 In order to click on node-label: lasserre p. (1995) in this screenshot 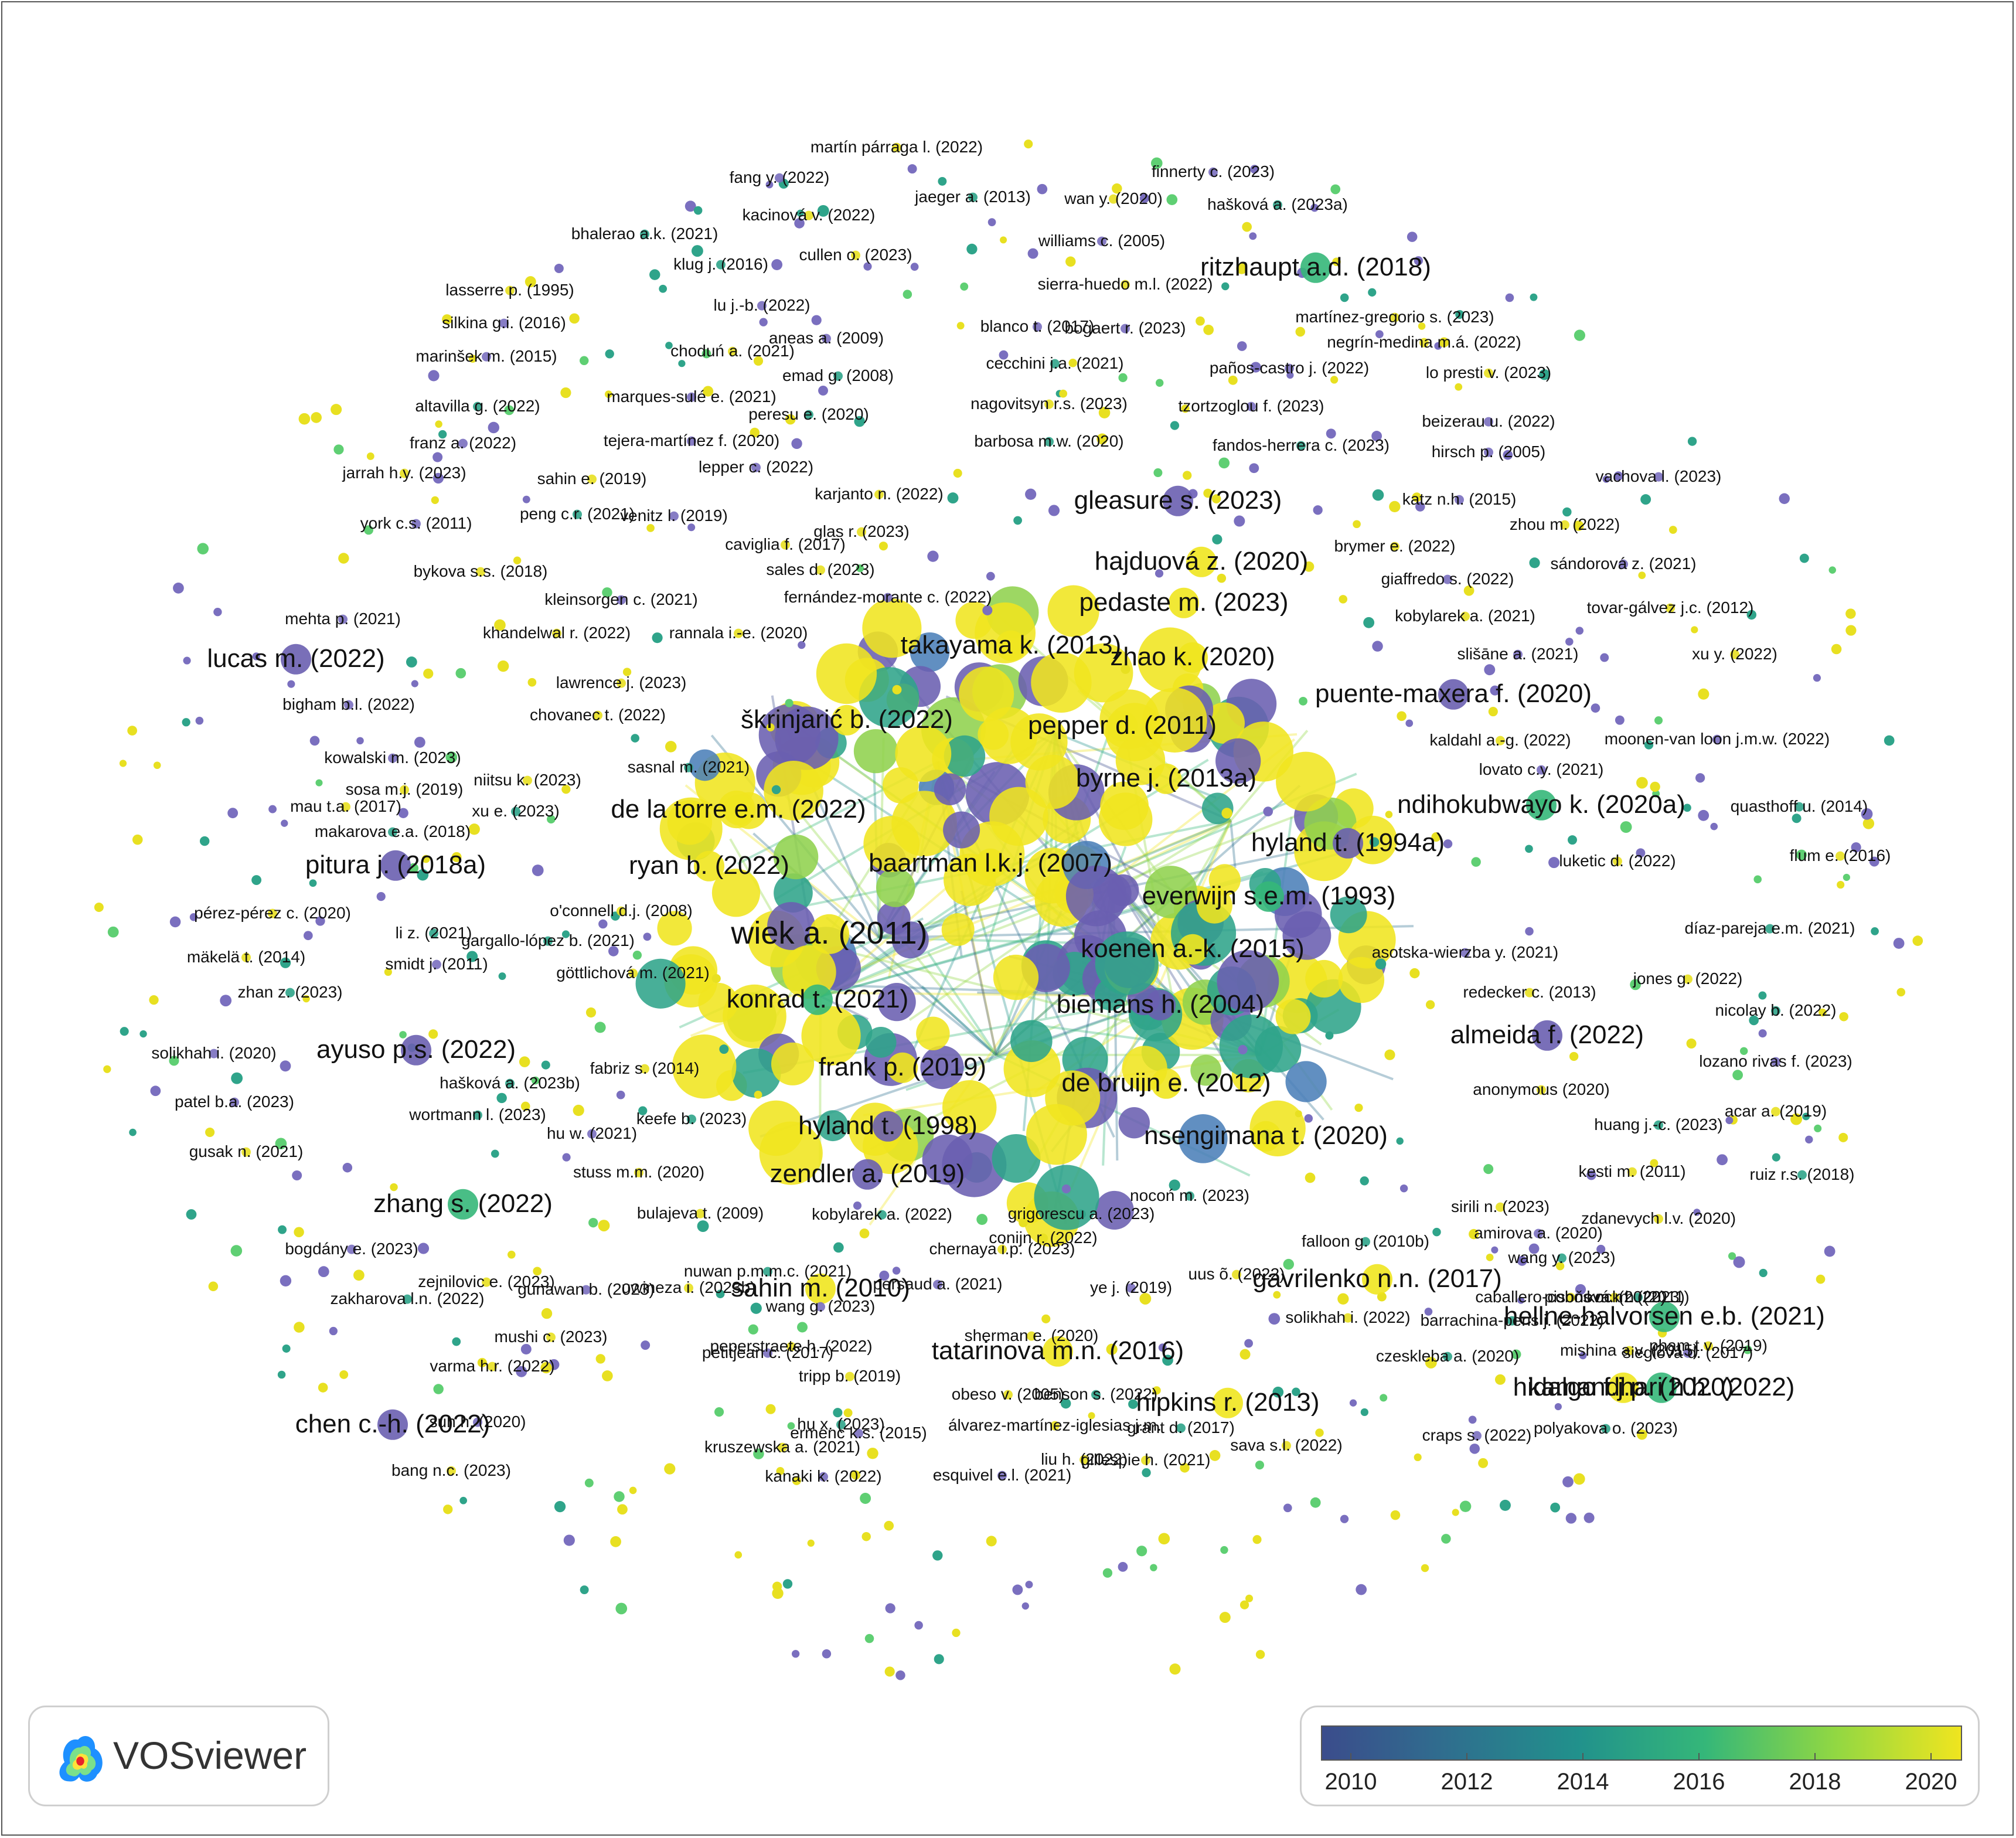, I will do `click(509, 290)`.